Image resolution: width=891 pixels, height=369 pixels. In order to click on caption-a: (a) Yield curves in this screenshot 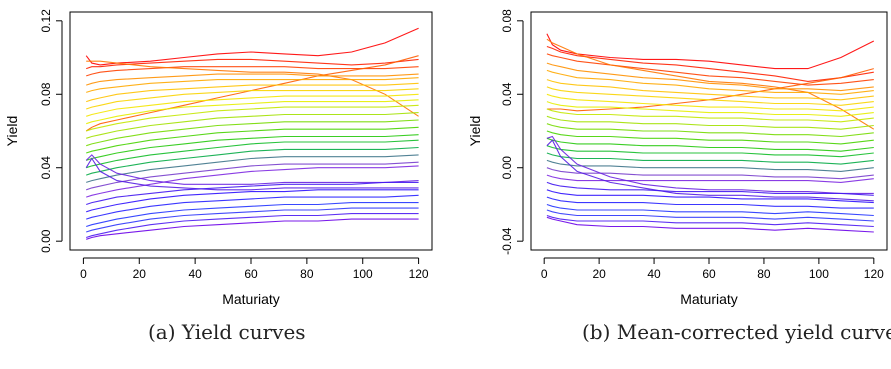, I will do `click(227, 332)`.